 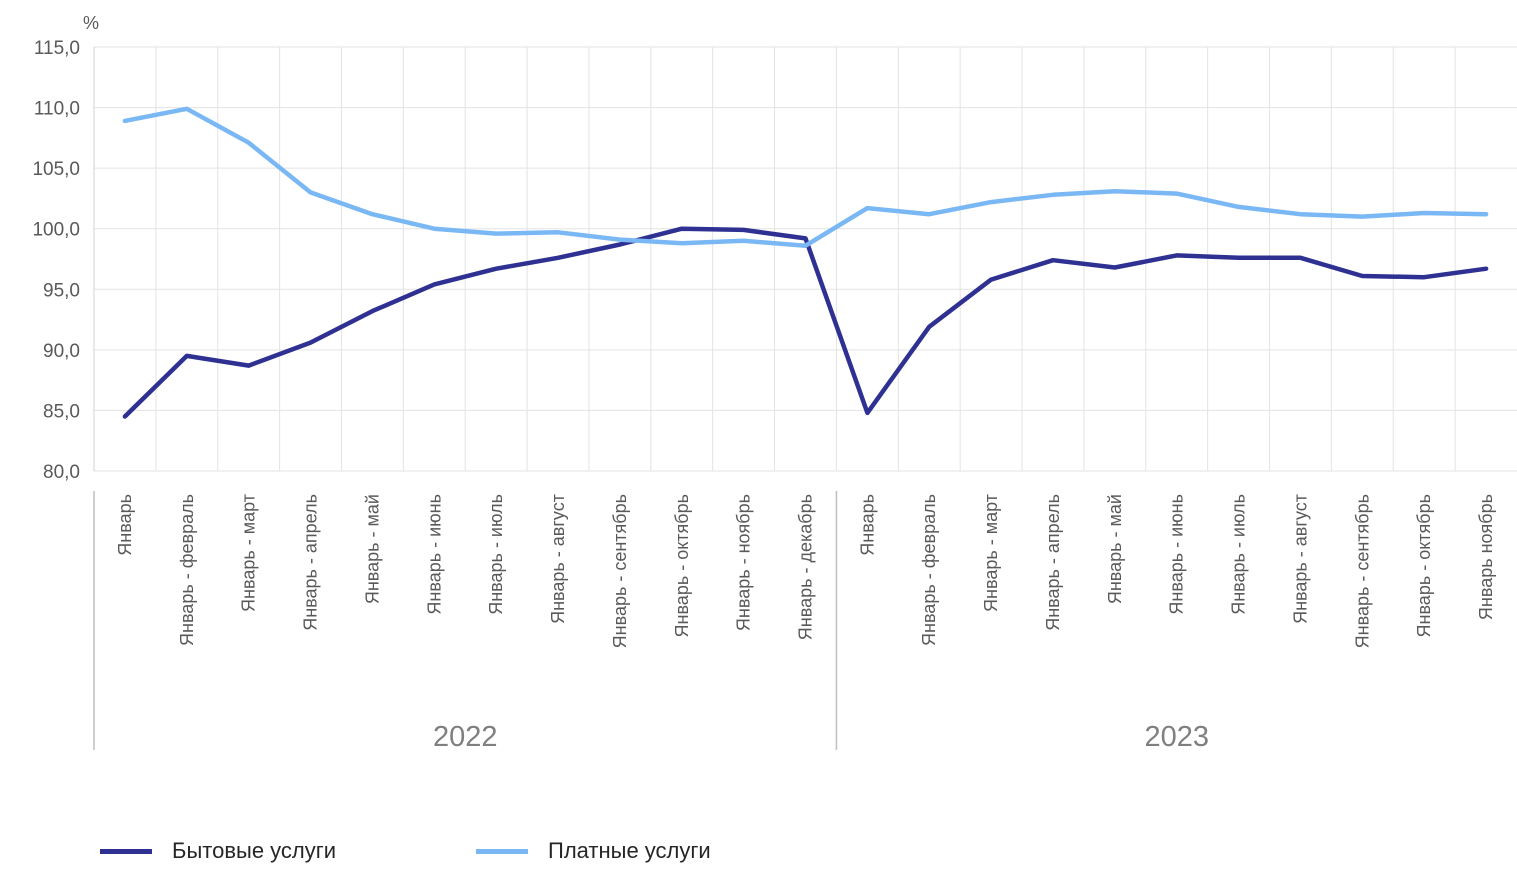 What do you see at coordinates (1486, 557) in the screenshot?
I see `x-tick-label: Январь ноябрь` at bounding box center [1486, 557].